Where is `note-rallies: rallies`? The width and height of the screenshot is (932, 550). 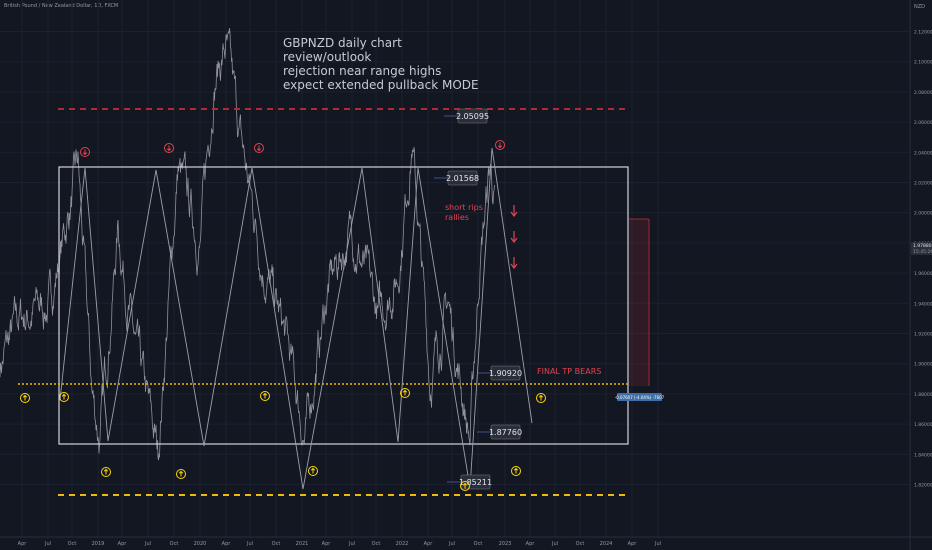
note-rallies: rallies is located at coordinates (457, 217).